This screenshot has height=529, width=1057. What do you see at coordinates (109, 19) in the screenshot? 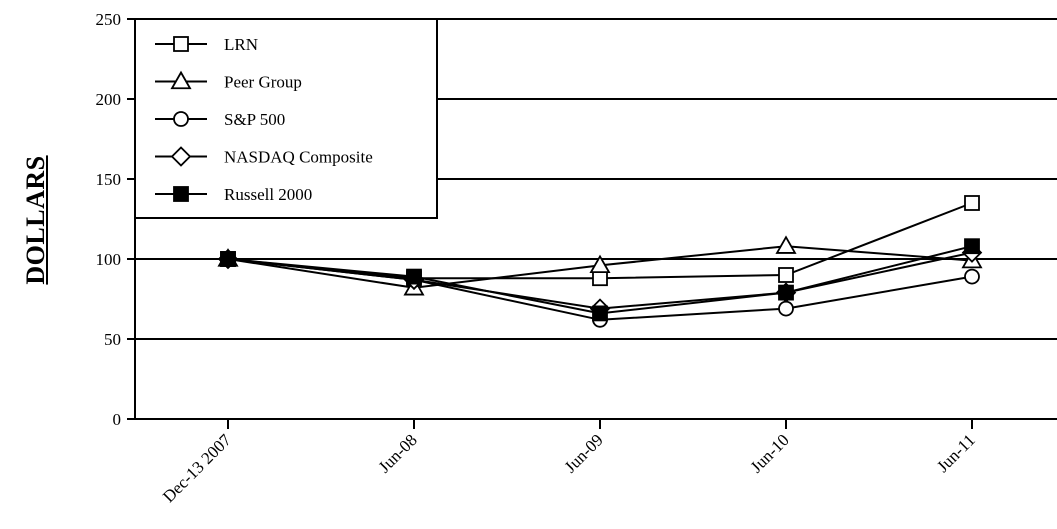
I see `y-tick-label: 250` at bounding box center [109, 19].